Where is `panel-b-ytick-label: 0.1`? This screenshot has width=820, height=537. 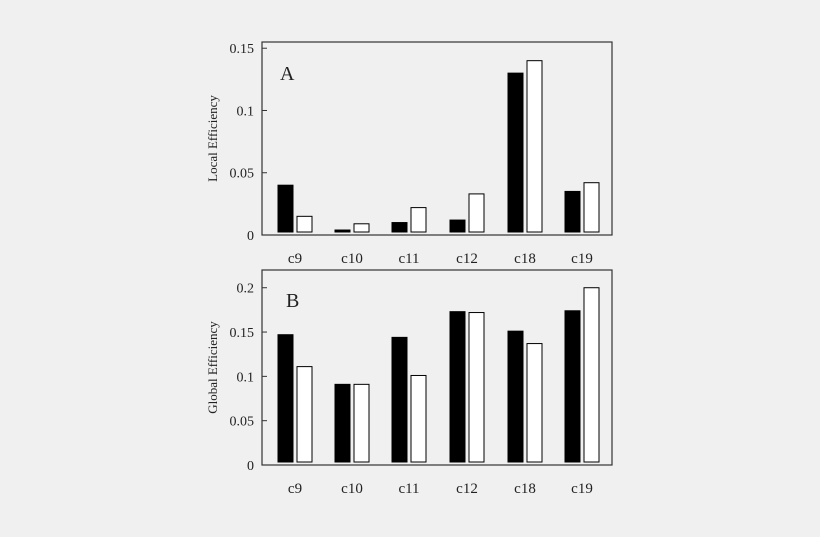
panel-b-ytick-label: 0.1 is located at coordinates (246, 377).